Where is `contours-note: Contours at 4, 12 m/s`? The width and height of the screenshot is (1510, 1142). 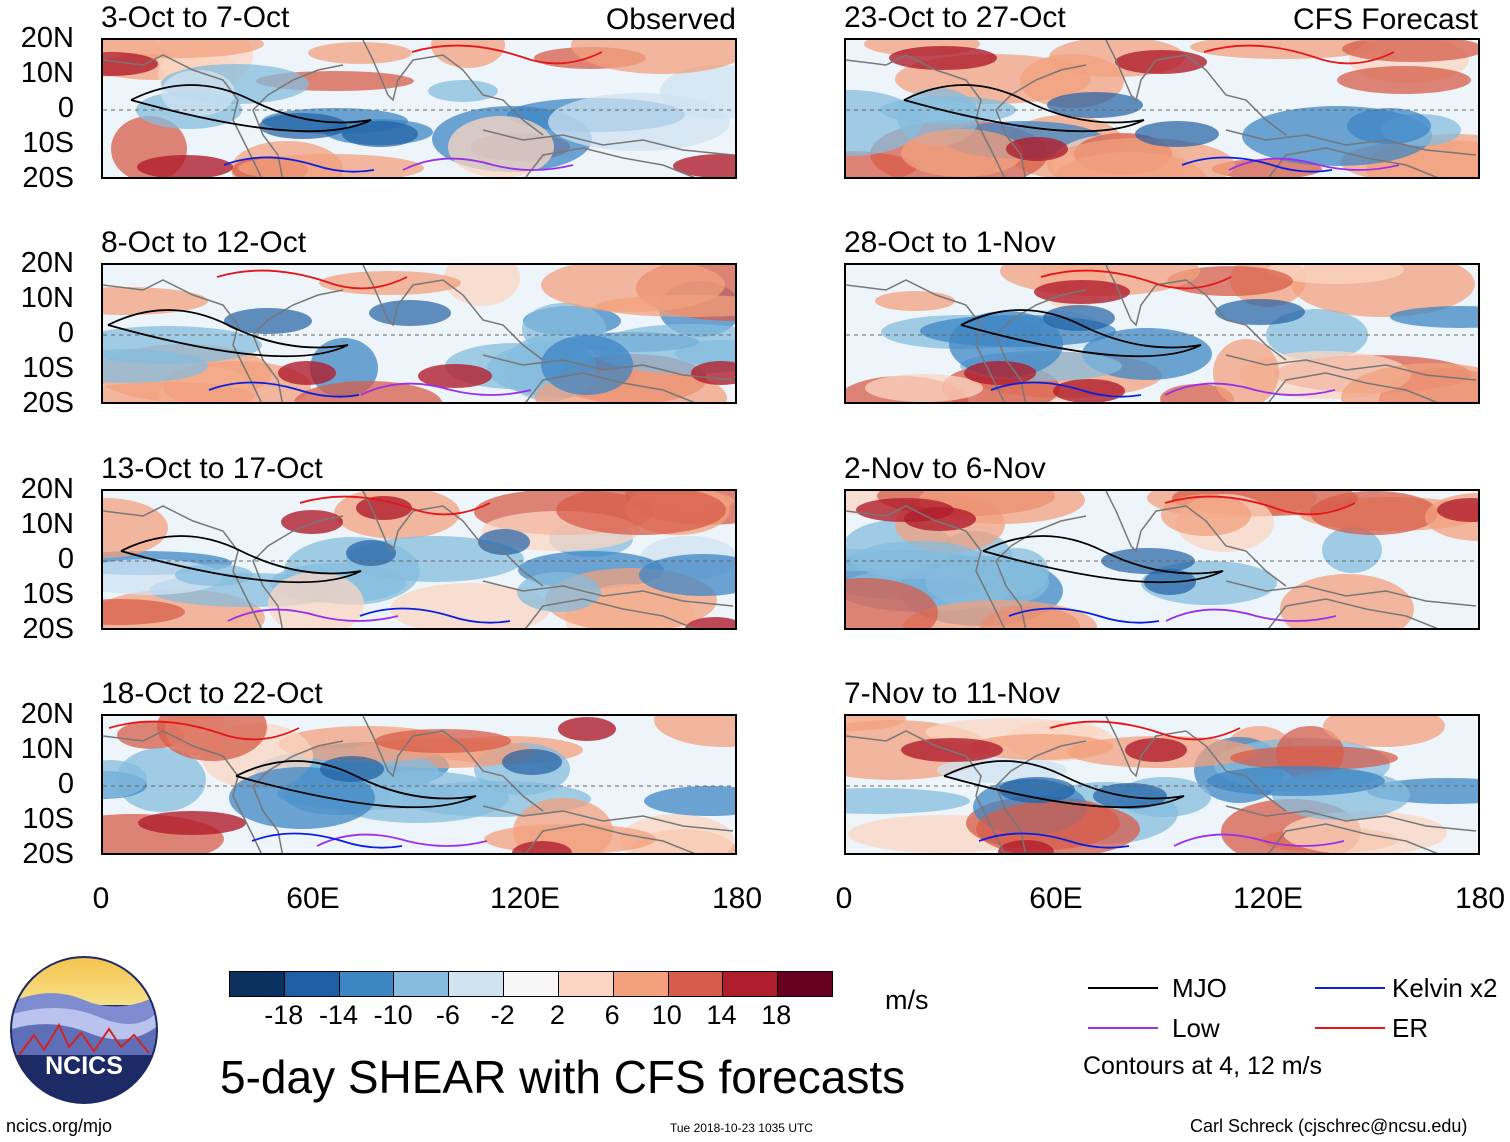
contours-note: Contours at 4, 12 m/s is located at coordinates (1203, 1066).